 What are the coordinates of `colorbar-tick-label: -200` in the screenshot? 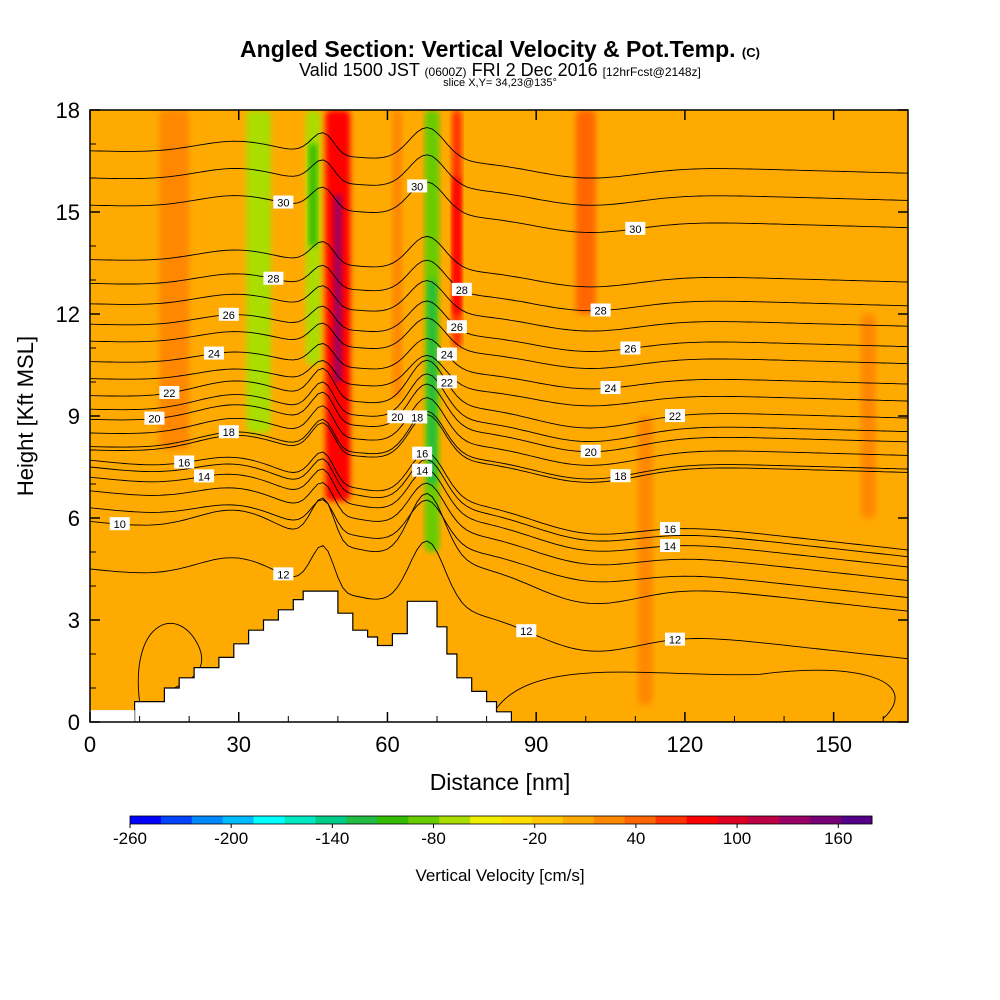 It's located at (231, 838).